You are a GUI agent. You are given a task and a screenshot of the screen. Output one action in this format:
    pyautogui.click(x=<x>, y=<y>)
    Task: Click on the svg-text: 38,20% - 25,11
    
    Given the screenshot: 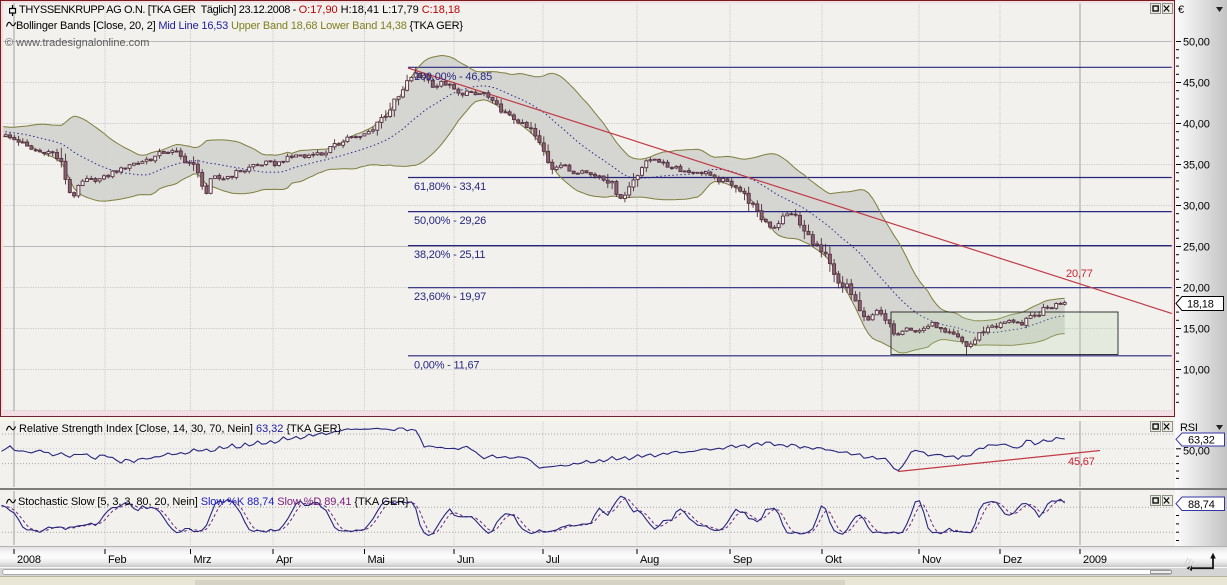 What is the action you would take?
    pyautogui.click(x=449, y=255)
    